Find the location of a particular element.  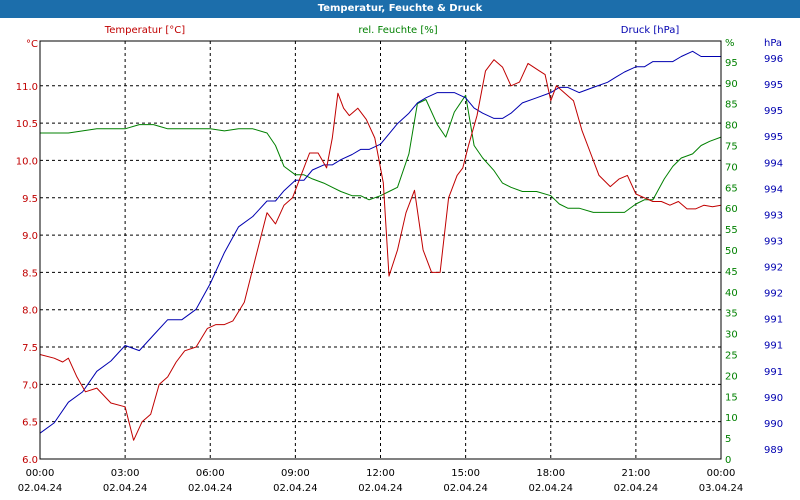

x-tick-time: 15:00 is located at coordinates (465, 473).